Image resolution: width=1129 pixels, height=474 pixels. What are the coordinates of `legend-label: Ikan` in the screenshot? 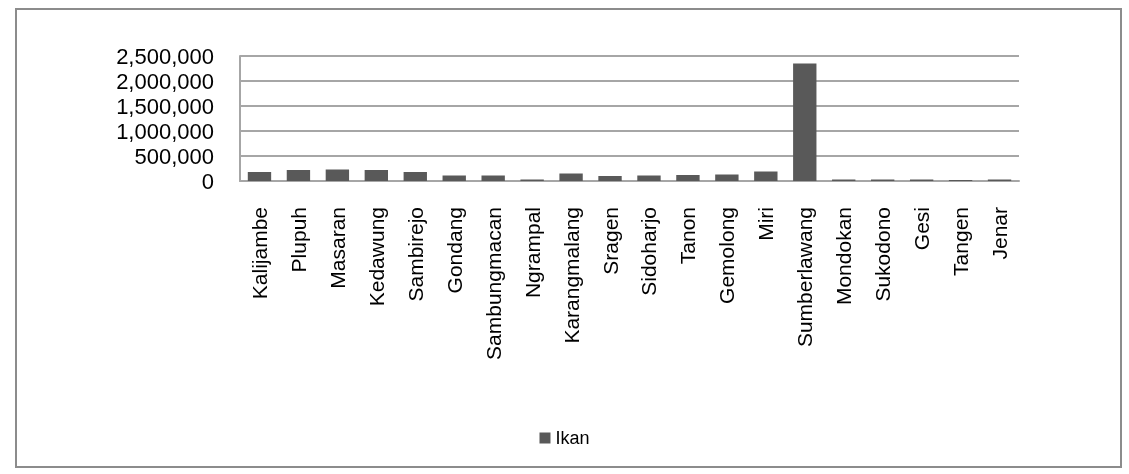 It's located at (572, 438).